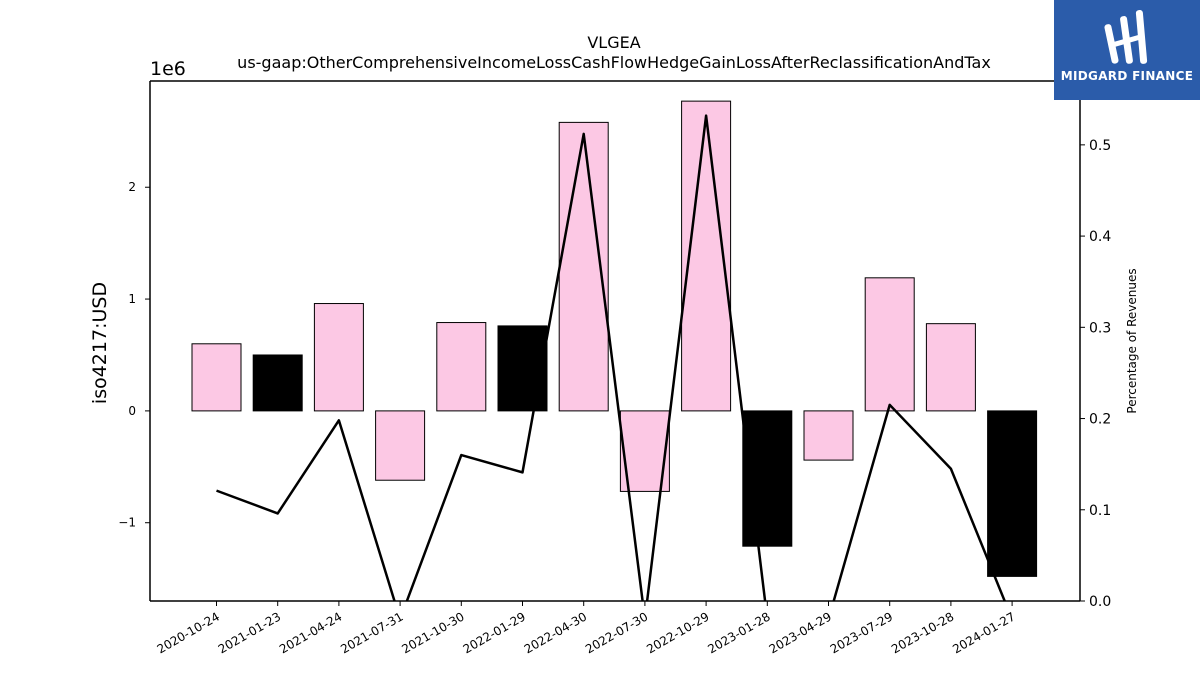 Image resolution: width=1200 pixels, height=675 pixels. What do you see at coordinates (800, 632) in the screenshot?
I see `x-tick-label: 2023-04-29` at bounding box center [800, 632].